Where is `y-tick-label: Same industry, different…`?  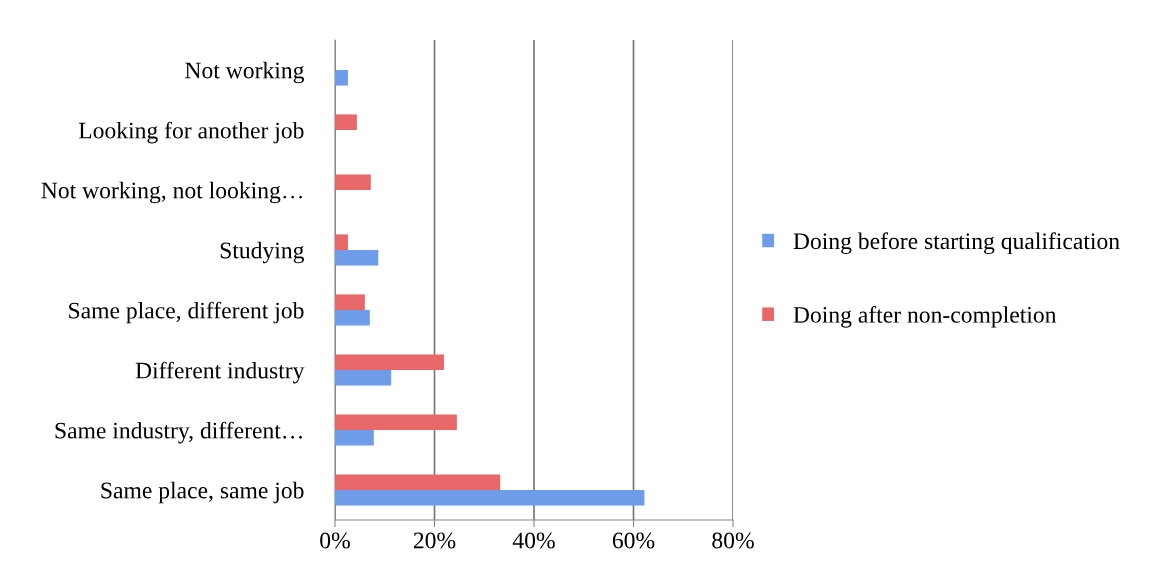
y-tick-label: Same industry, different… is located at coordinates (178, 432).